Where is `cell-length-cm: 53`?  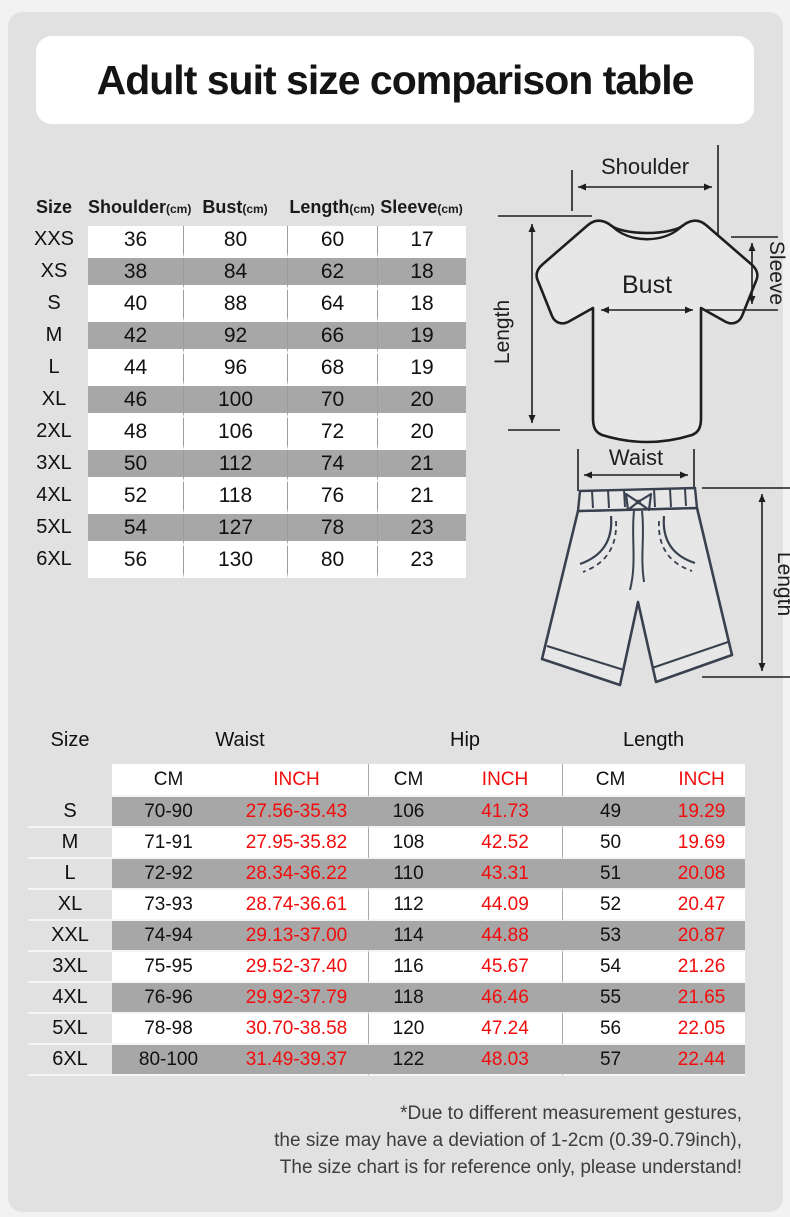
cell-length-cm: 53 is located at coordinates (610, 936).